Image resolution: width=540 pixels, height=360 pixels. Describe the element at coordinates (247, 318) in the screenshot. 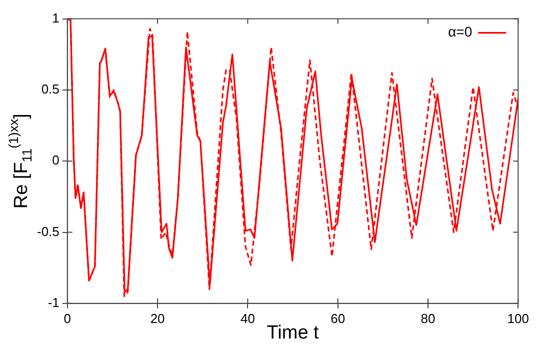

I see `x-tick-label: 40` at that location.